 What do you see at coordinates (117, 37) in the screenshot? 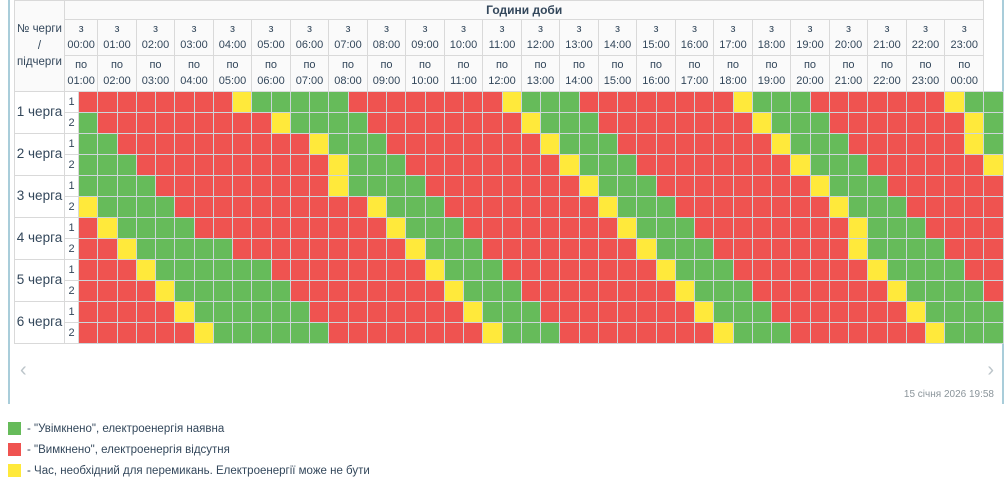
I see `hour-header-from: з 01:00` at bounding box center [117, 37].